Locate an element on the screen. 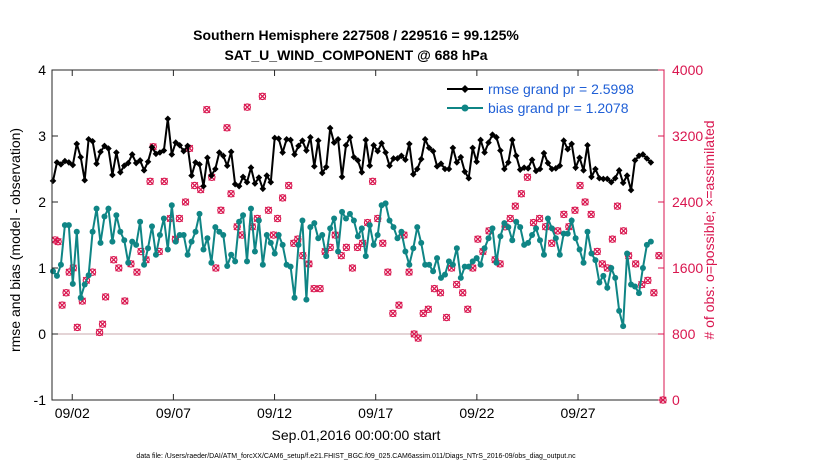 The image size is (830, 470). x-axis-label: Sep.01,2016 00:00:00 start is located at coordinates (356, 435).